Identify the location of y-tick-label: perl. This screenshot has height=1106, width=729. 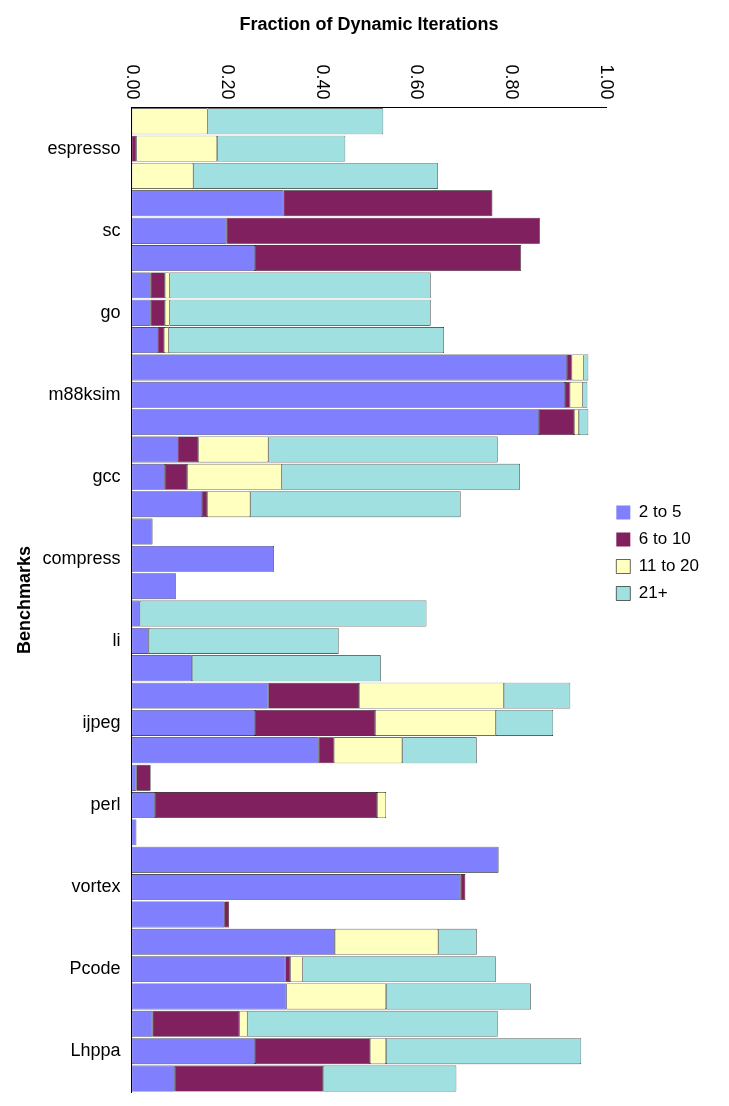
(105, 803).